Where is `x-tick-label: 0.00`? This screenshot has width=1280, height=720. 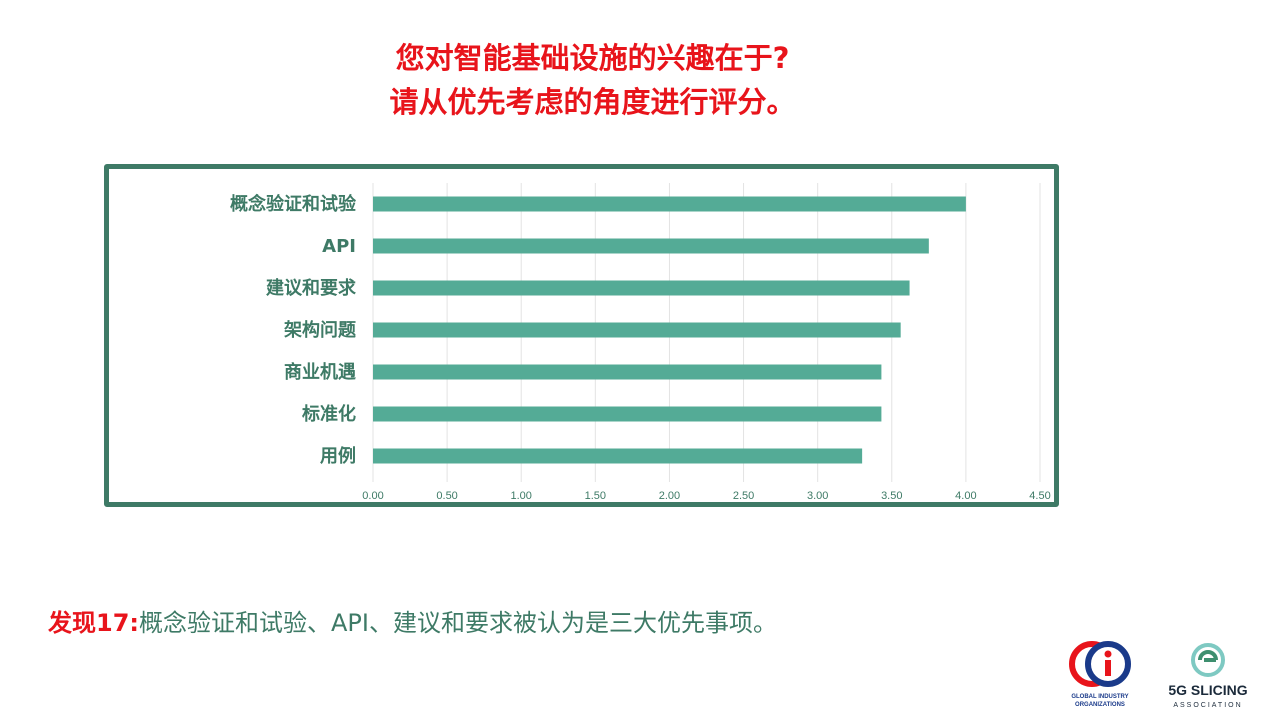 x-tick-label: 0.00 is located at coordinates (372, 496).